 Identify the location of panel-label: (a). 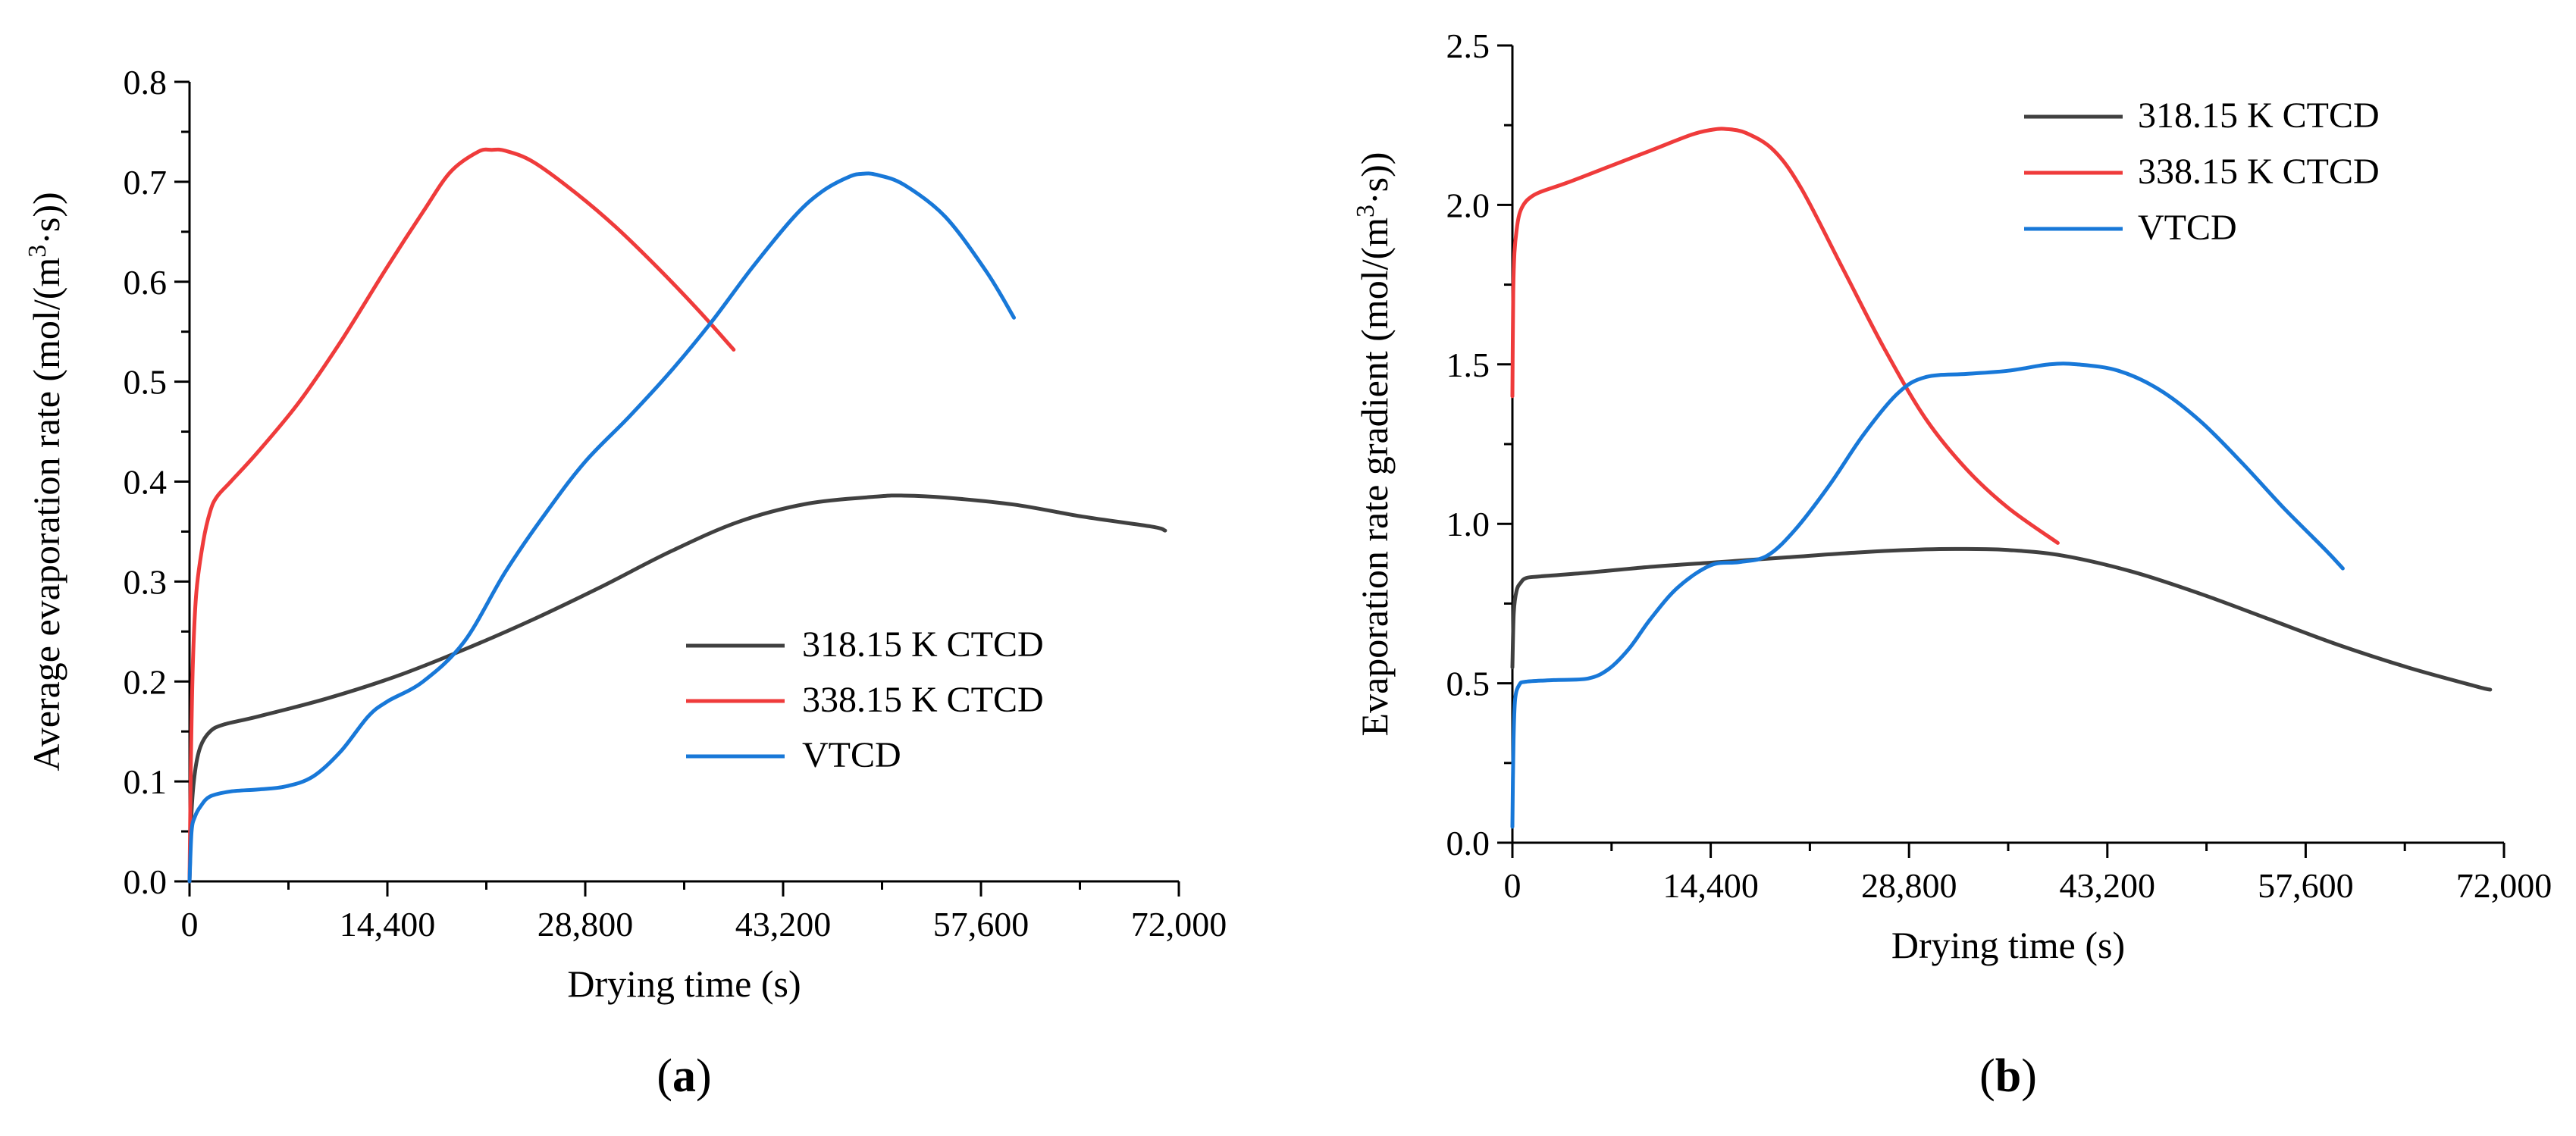
(684, 1076).